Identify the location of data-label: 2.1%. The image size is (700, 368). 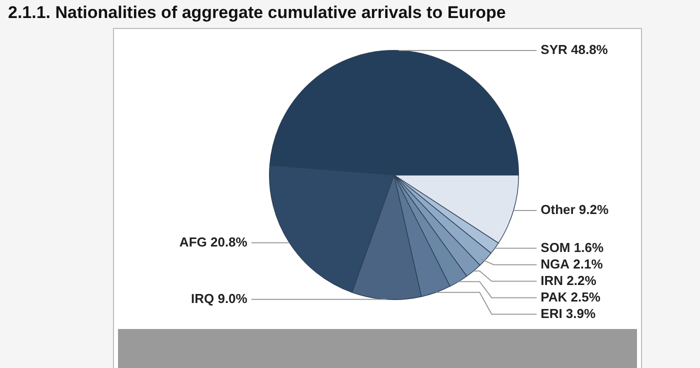
(588, 264).